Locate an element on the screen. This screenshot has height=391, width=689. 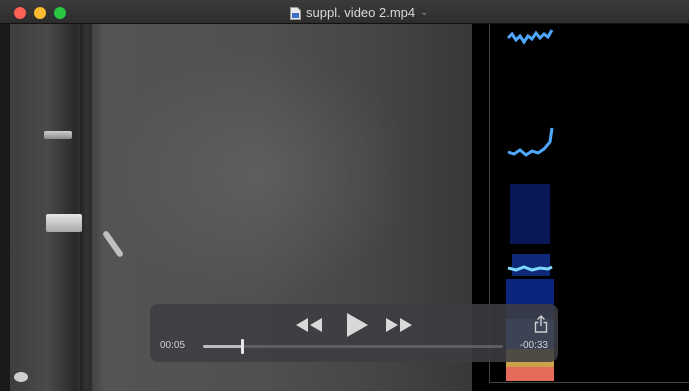
scrubber-track is located at coordinates (353, 346).